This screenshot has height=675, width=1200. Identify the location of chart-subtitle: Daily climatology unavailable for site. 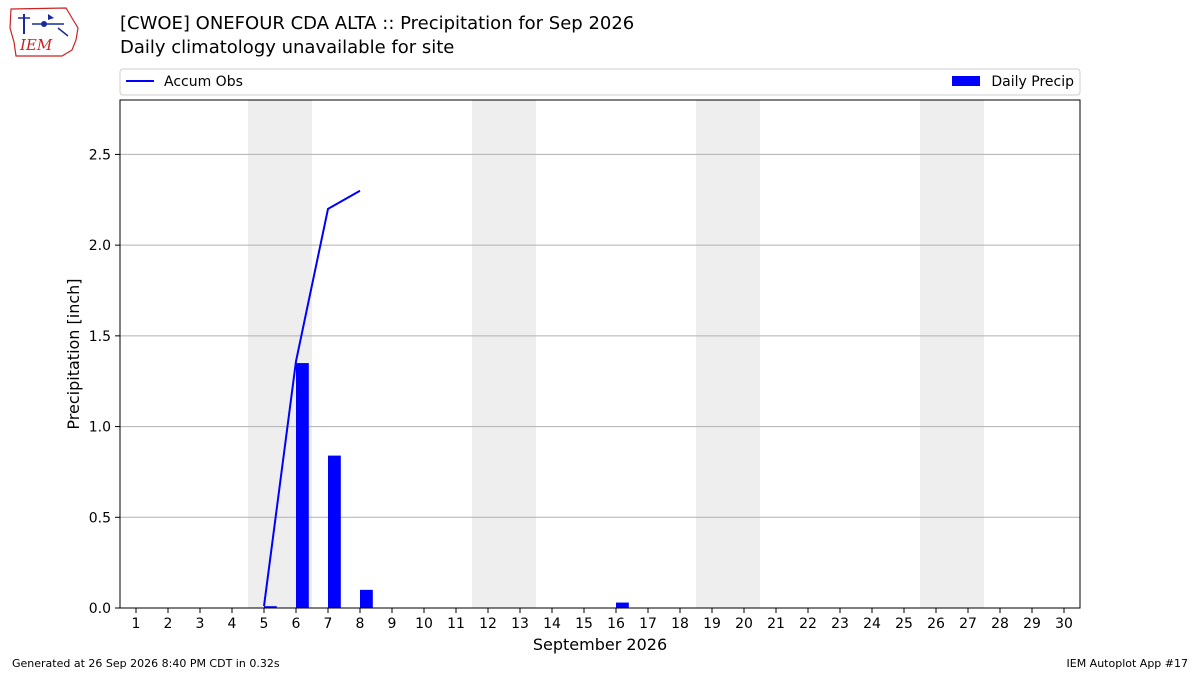
(287, 47).